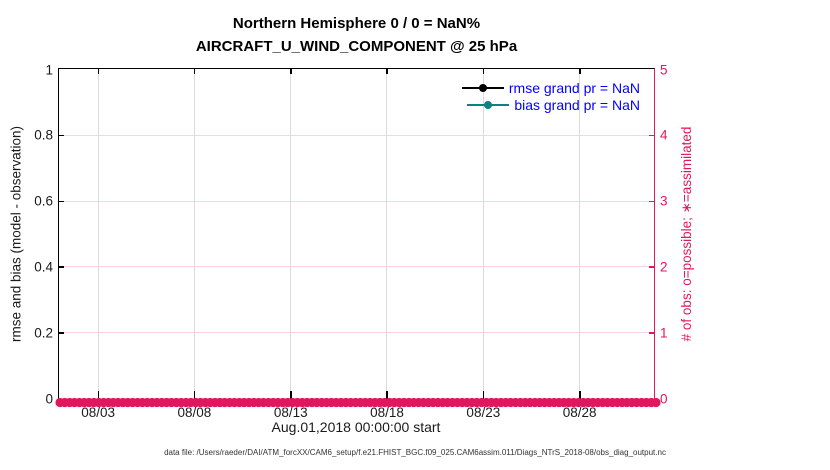 This screenshot has height=470, width=830. I want to click on legend-label: rmse grand pr = NaN, so click(574, 87).